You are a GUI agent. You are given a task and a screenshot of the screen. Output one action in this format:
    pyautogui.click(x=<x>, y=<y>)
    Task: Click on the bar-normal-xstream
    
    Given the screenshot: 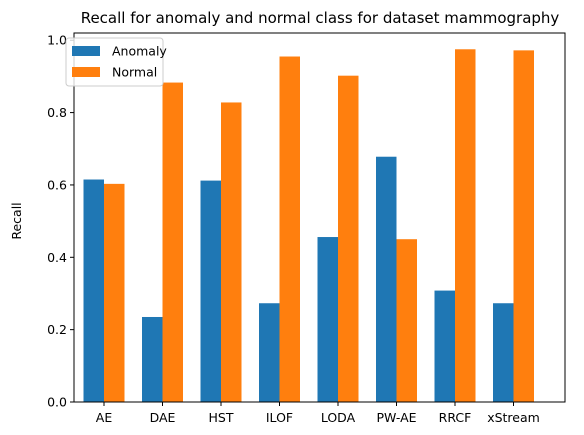 What is the action you would take?
    pyautogui.click(x=523, y=226)
    